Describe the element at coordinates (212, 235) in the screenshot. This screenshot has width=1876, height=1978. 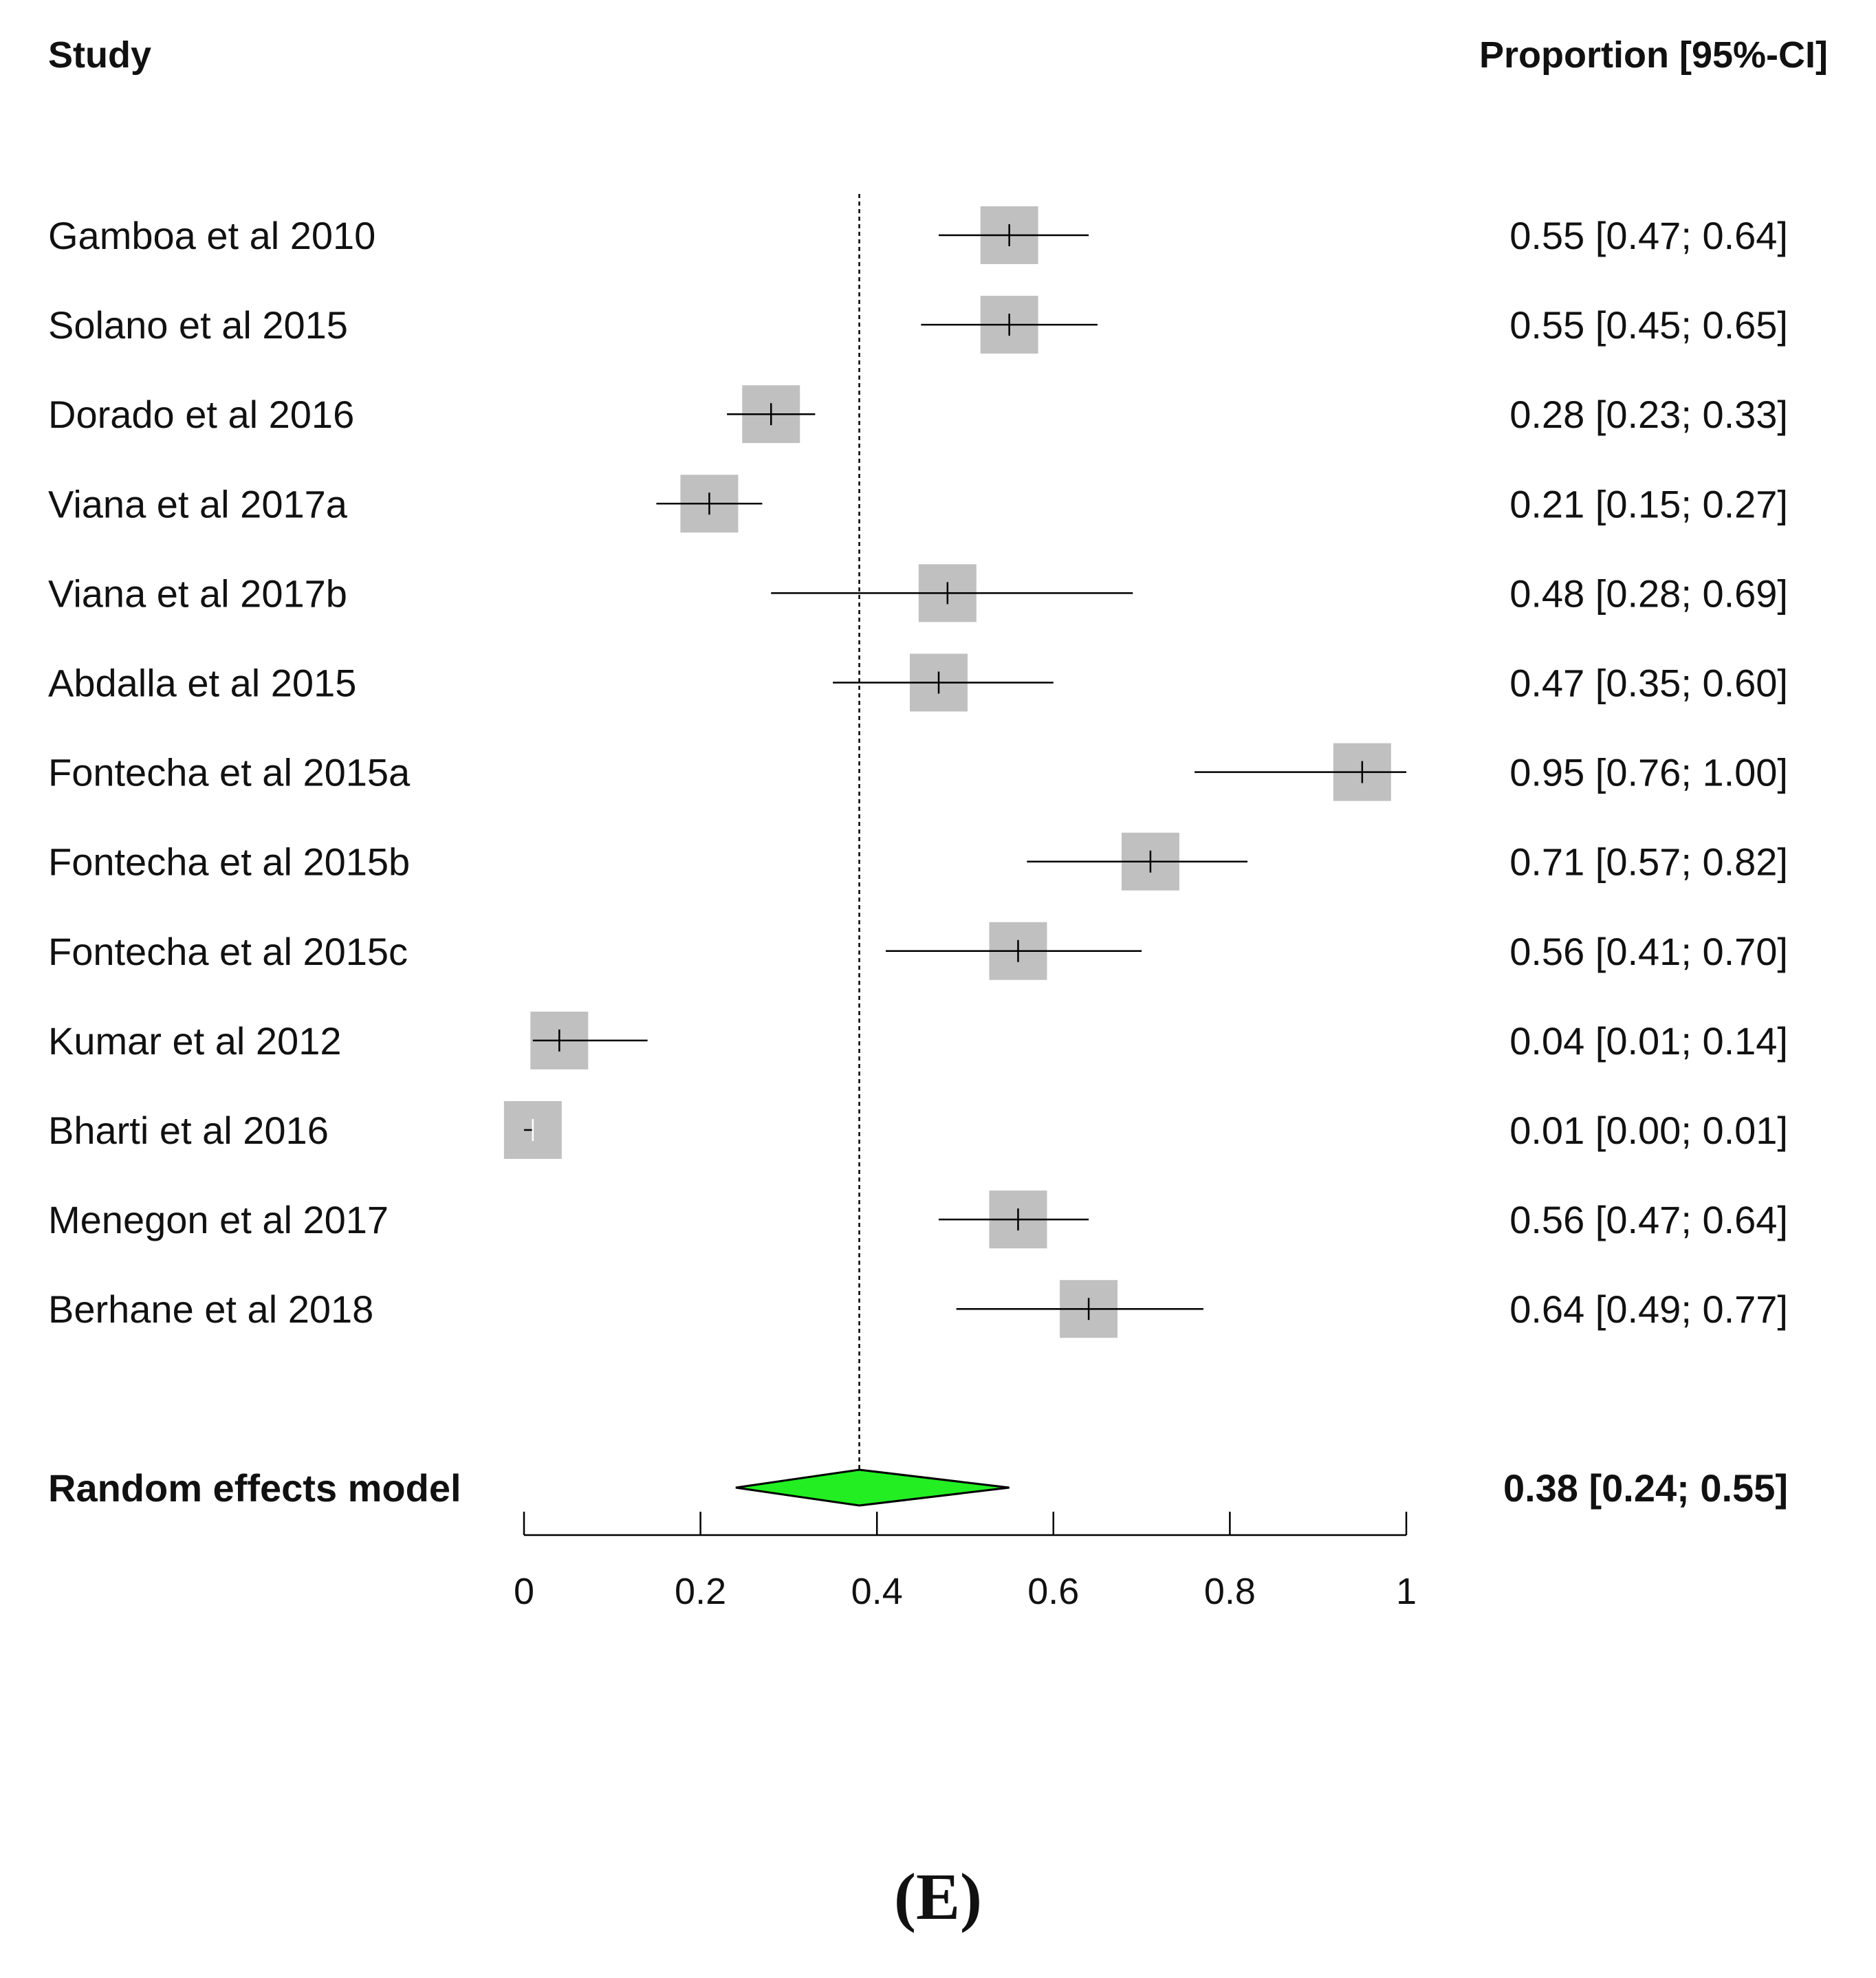
I see `study-label: Gamboa et al 2010` at that location.